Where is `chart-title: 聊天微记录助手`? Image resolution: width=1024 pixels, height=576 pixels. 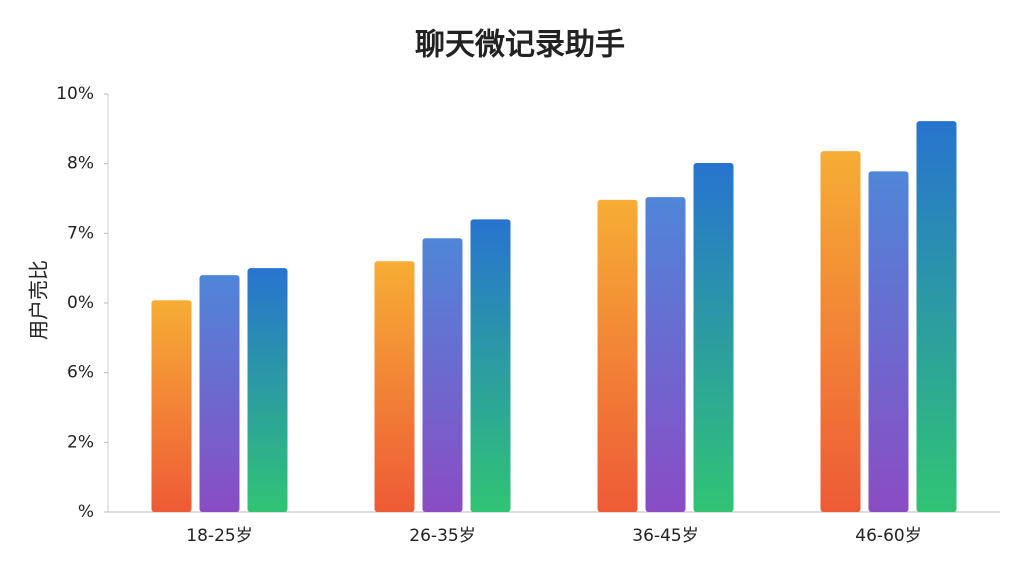
chart-title: 聊天微记录助手 is located at coordinates (520, 45).